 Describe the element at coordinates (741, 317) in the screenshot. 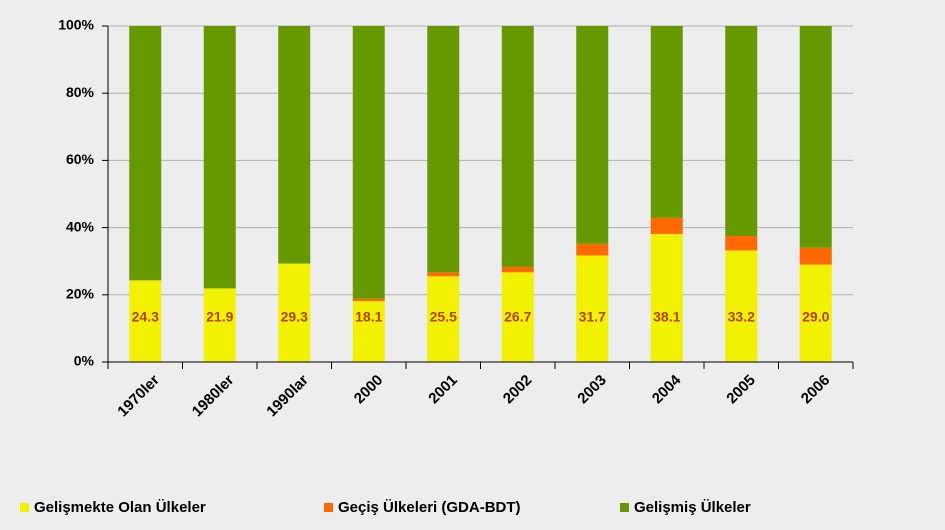

I see `data-label: 33.2` at that location.